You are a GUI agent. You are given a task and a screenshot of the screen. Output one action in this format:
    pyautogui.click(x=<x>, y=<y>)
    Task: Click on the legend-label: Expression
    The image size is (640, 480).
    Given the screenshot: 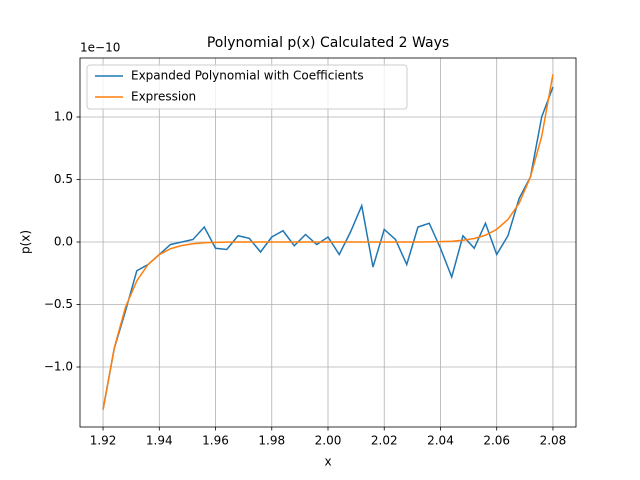 What is the action you would take?
    pyautogui.click(x=163, y=97)
    